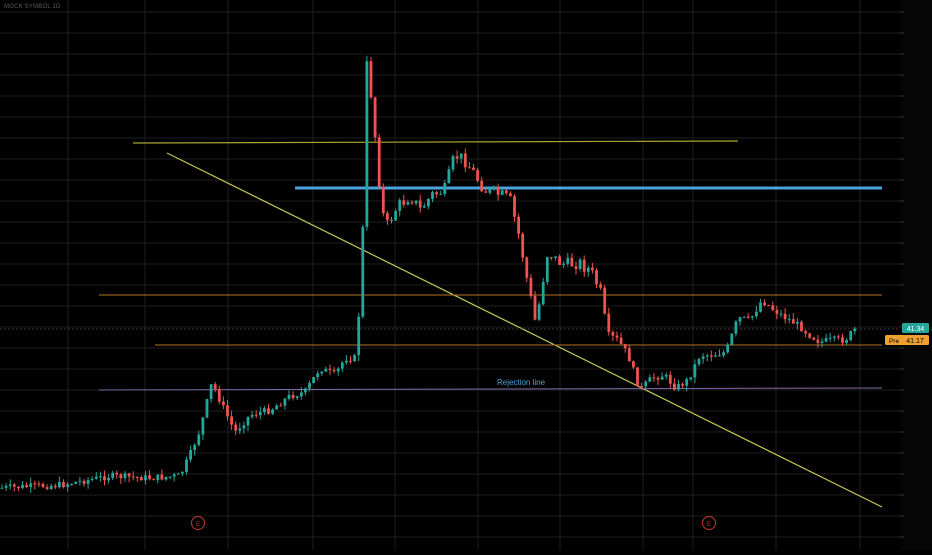 The height and width of the screenshot is (555, 932). Describe the element at coordinates (915, 328) in the screenshot. I see `current-price-tag: 41.34` at that location.